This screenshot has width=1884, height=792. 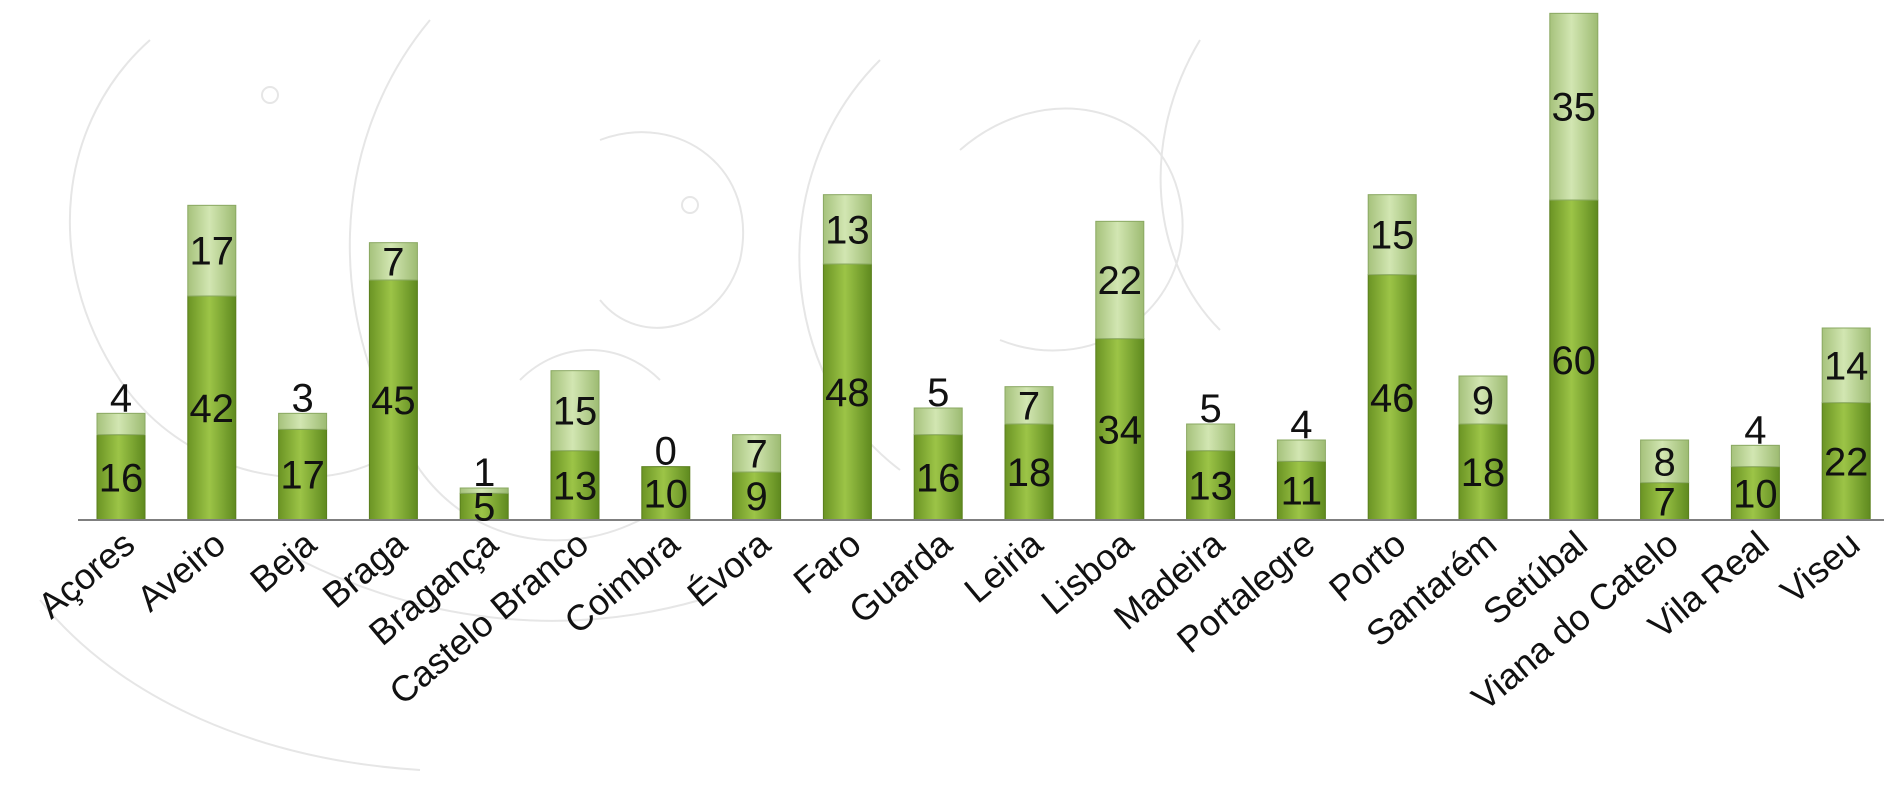 I want to click on category-label-guarda: Guarda, so click(x=900, y=576).